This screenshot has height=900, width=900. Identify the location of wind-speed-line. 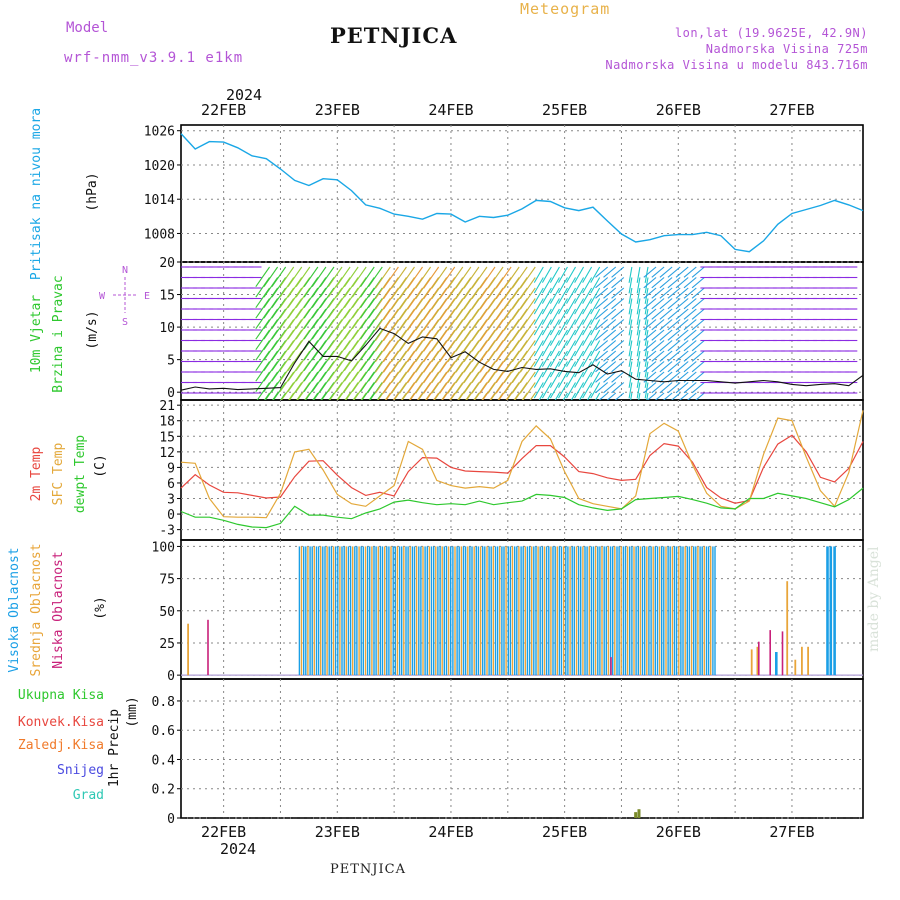
(522, 359).